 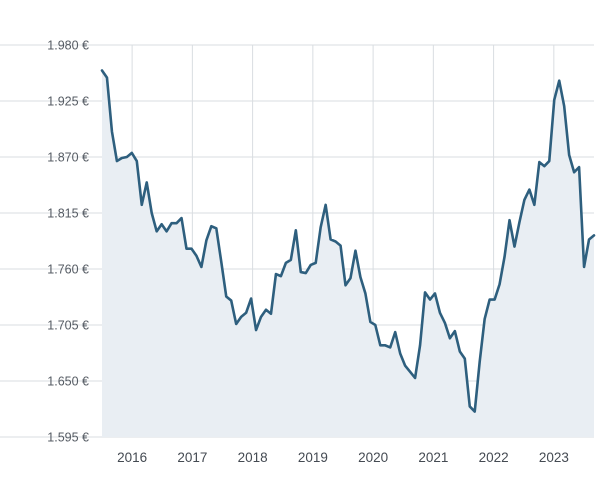 What do you see at coordinates (68, 214) in the screenshot?
I see `y-tick-label: 1.815 €` at bounding box center [68, 214].